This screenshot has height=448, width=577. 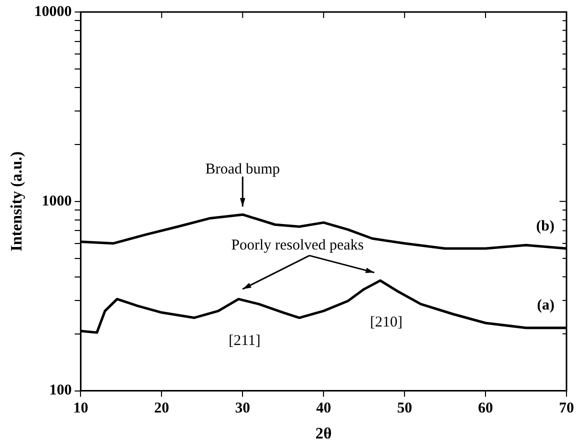 What do you see at coordinates (404, 408) in the screenshot?
I see `x-tick-label: 50` at bounding box center [404, 408].